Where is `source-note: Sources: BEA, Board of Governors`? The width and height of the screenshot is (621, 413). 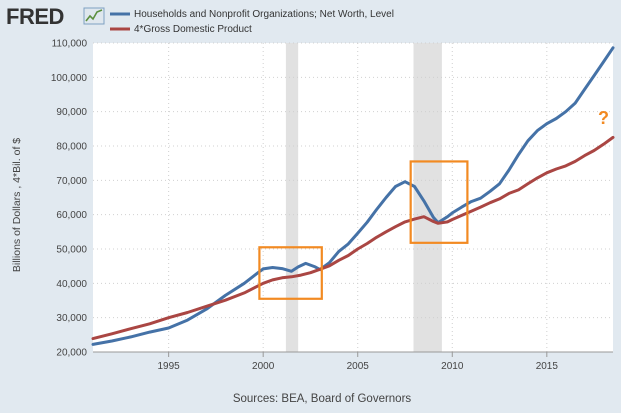
source-note: Sources: BEA, Board of Governors is located at coordinates (322, 399).